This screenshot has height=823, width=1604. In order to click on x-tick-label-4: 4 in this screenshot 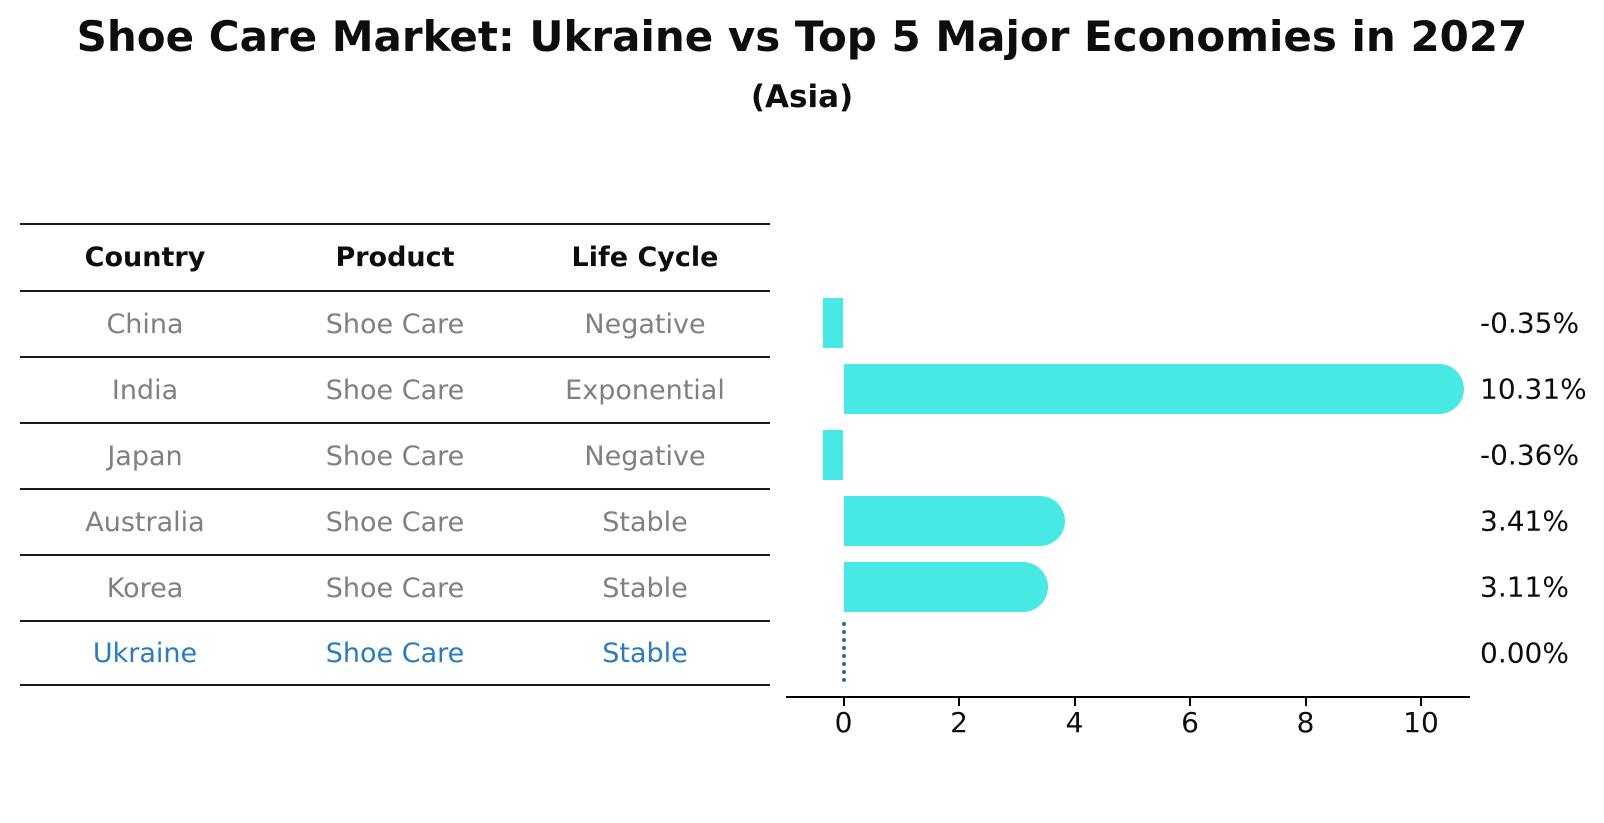, I will do `click(1074, 722)`.